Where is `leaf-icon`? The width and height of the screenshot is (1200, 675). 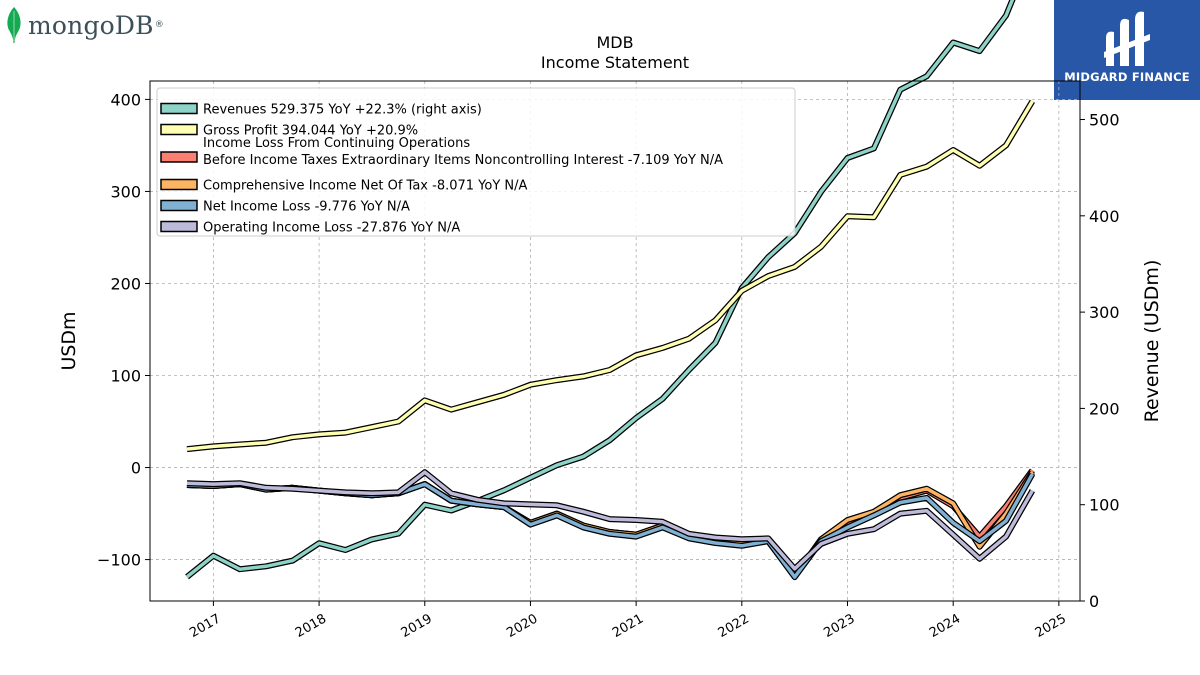 leaf-icon is located at coordinates (14, 25).